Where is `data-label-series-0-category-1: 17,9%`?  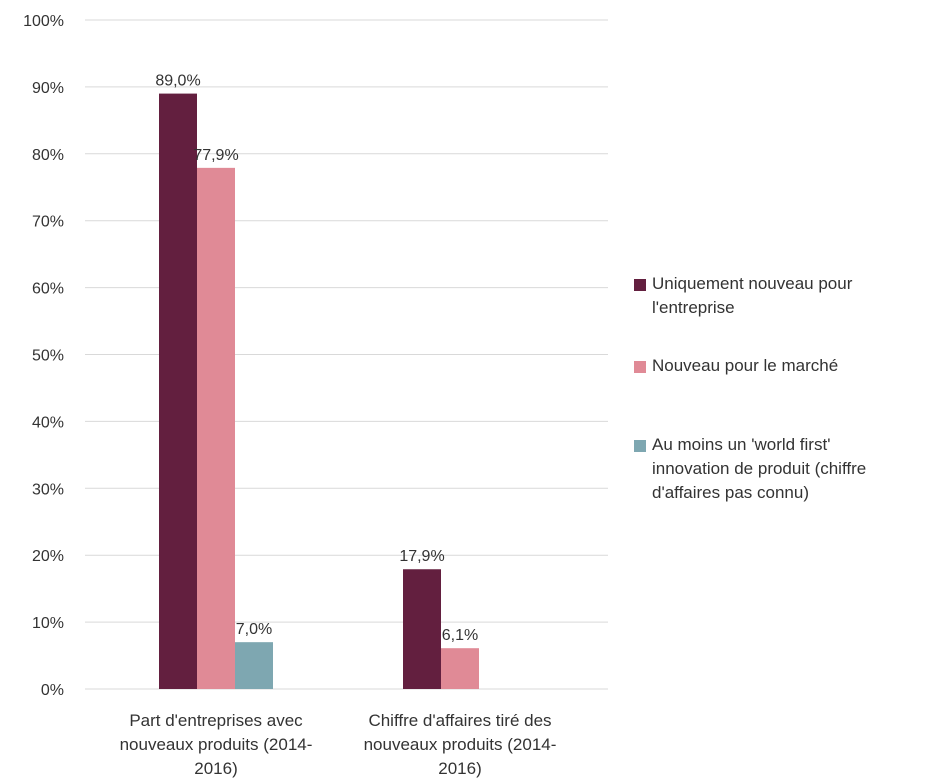 data-label-series-0-category-1: 17,9% is located at coordinates (421, 556).